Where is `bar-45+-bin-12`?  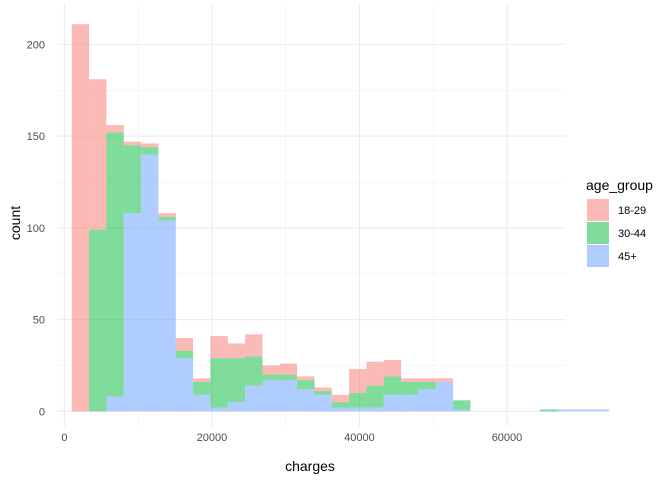 bar-45+-bin-12 is located at coordinates (288, 396).